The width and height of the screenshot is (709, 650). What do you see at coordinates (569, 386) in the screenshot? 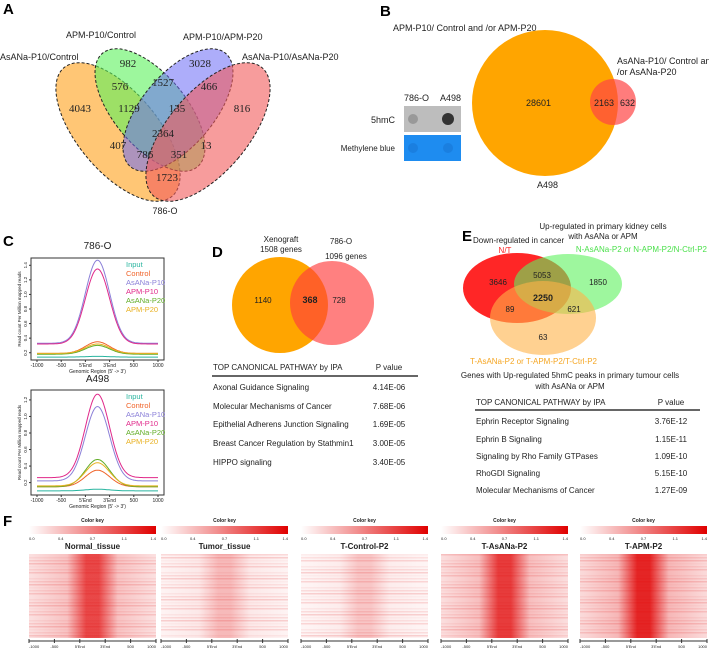
I see `venn-caption: with AsANa or APM` at bounding box center [569, 386].